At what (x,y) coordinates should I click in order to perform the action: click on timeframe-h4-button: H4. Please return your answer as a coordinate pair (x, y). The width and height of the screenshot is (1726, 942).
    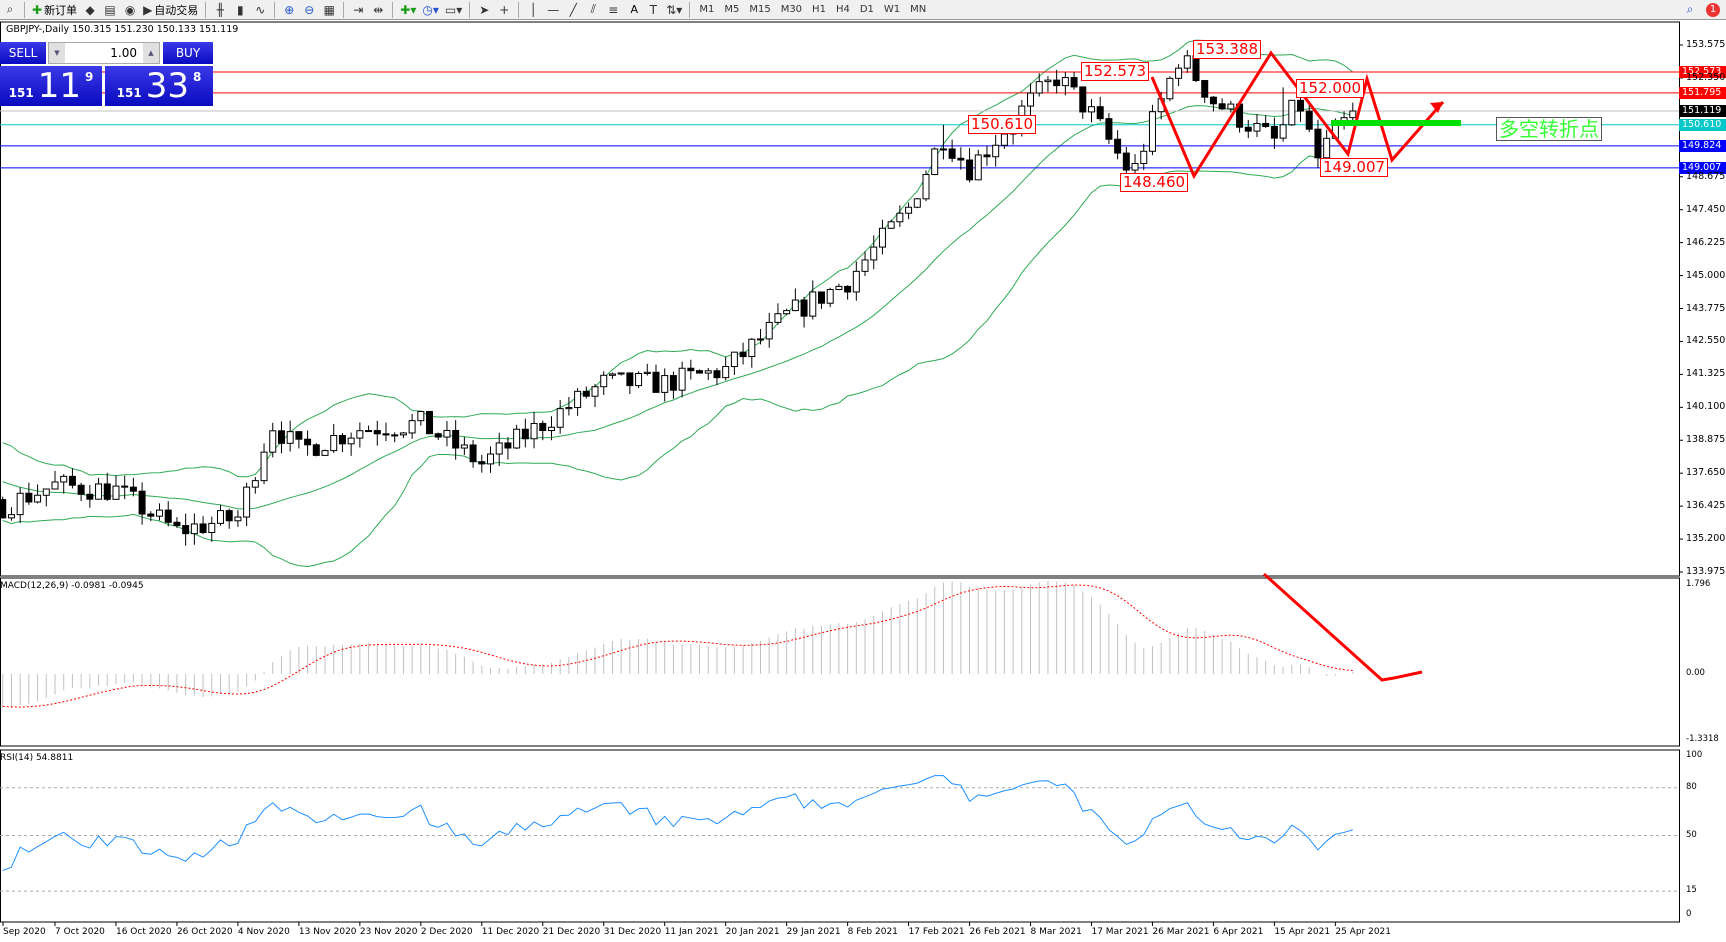
    Looking at the image, I should click on (842, 9).